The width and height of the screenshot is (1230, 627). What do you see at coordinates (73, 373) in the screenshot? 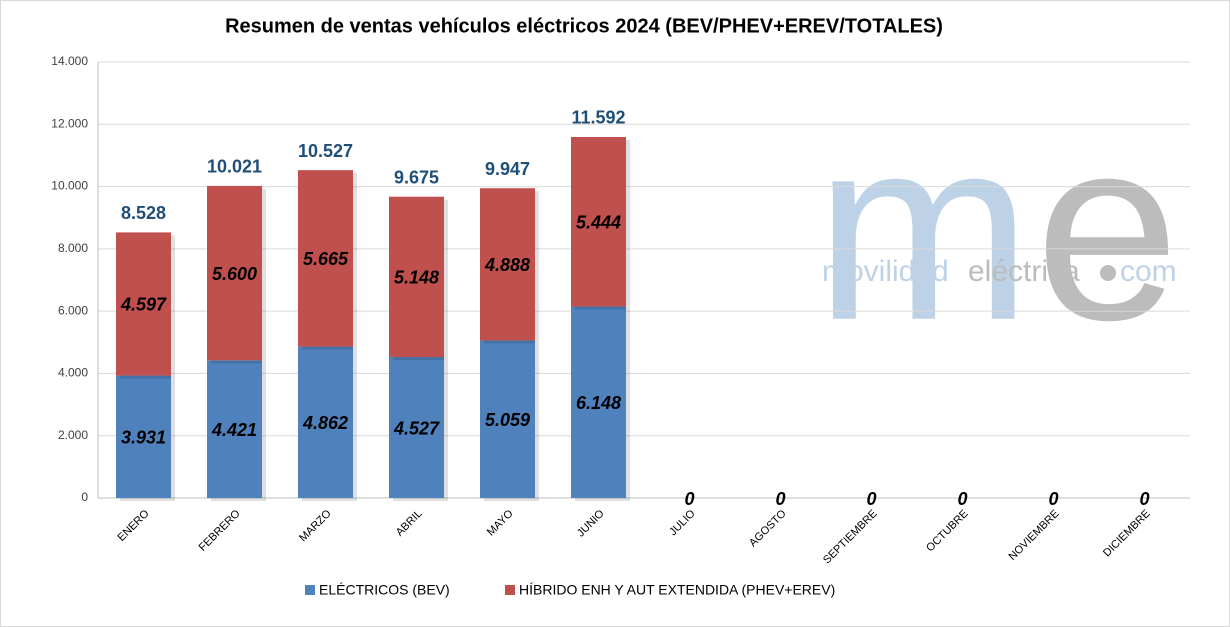
I see `y-tick-label: 4.000` at bounding box center [73, 373].